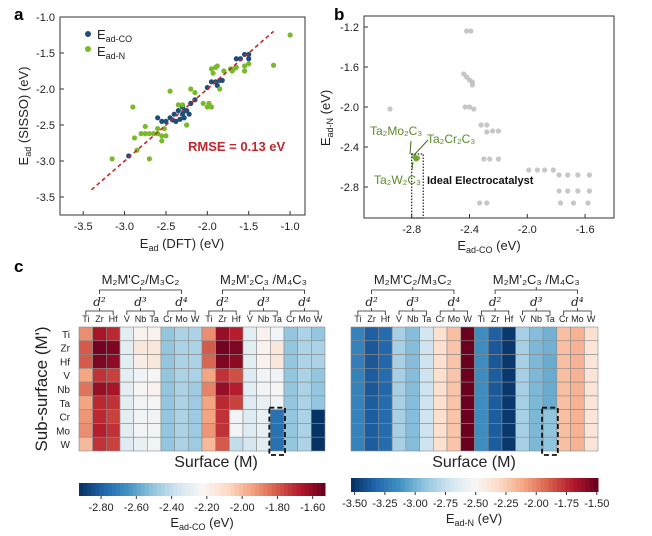  Describe the element at coordinates (45, 54) in the screenshot. I see `y-tick-label: -1.5` at that location.